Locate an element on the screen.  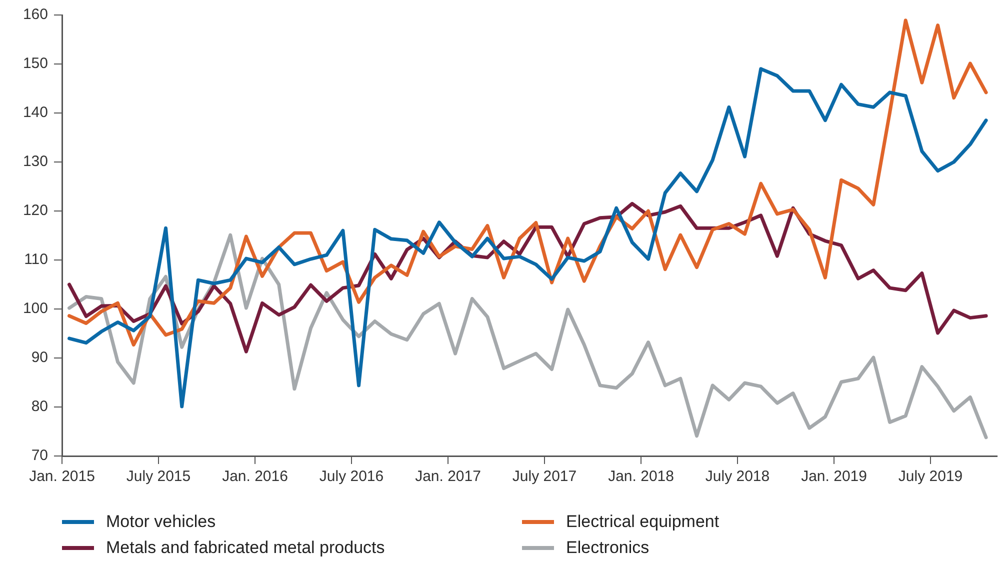
x-tick-label: Jan. 2015 is located at coordinates (62, 477).